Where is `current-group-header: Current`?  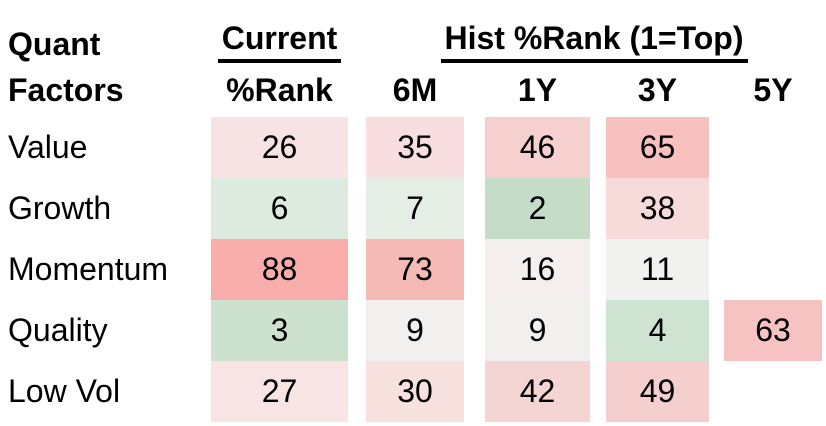 current-group-header: Current is located at coordinates (279, 36).